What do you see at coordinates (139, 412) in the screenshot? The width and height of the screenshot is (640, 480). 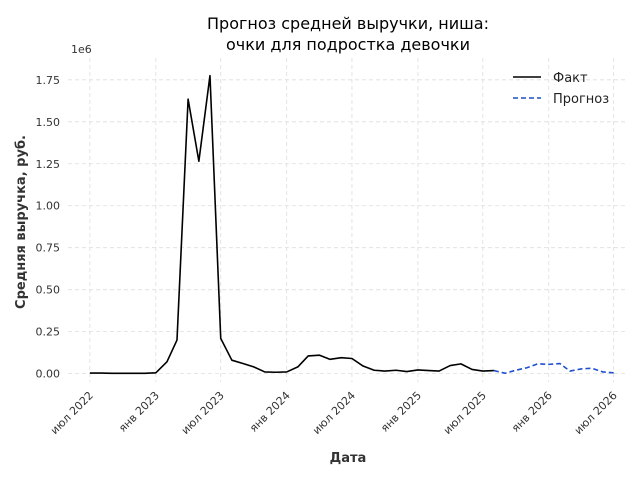 I see `x-tick-label: янв 2023` at bounding box center [139, 412].